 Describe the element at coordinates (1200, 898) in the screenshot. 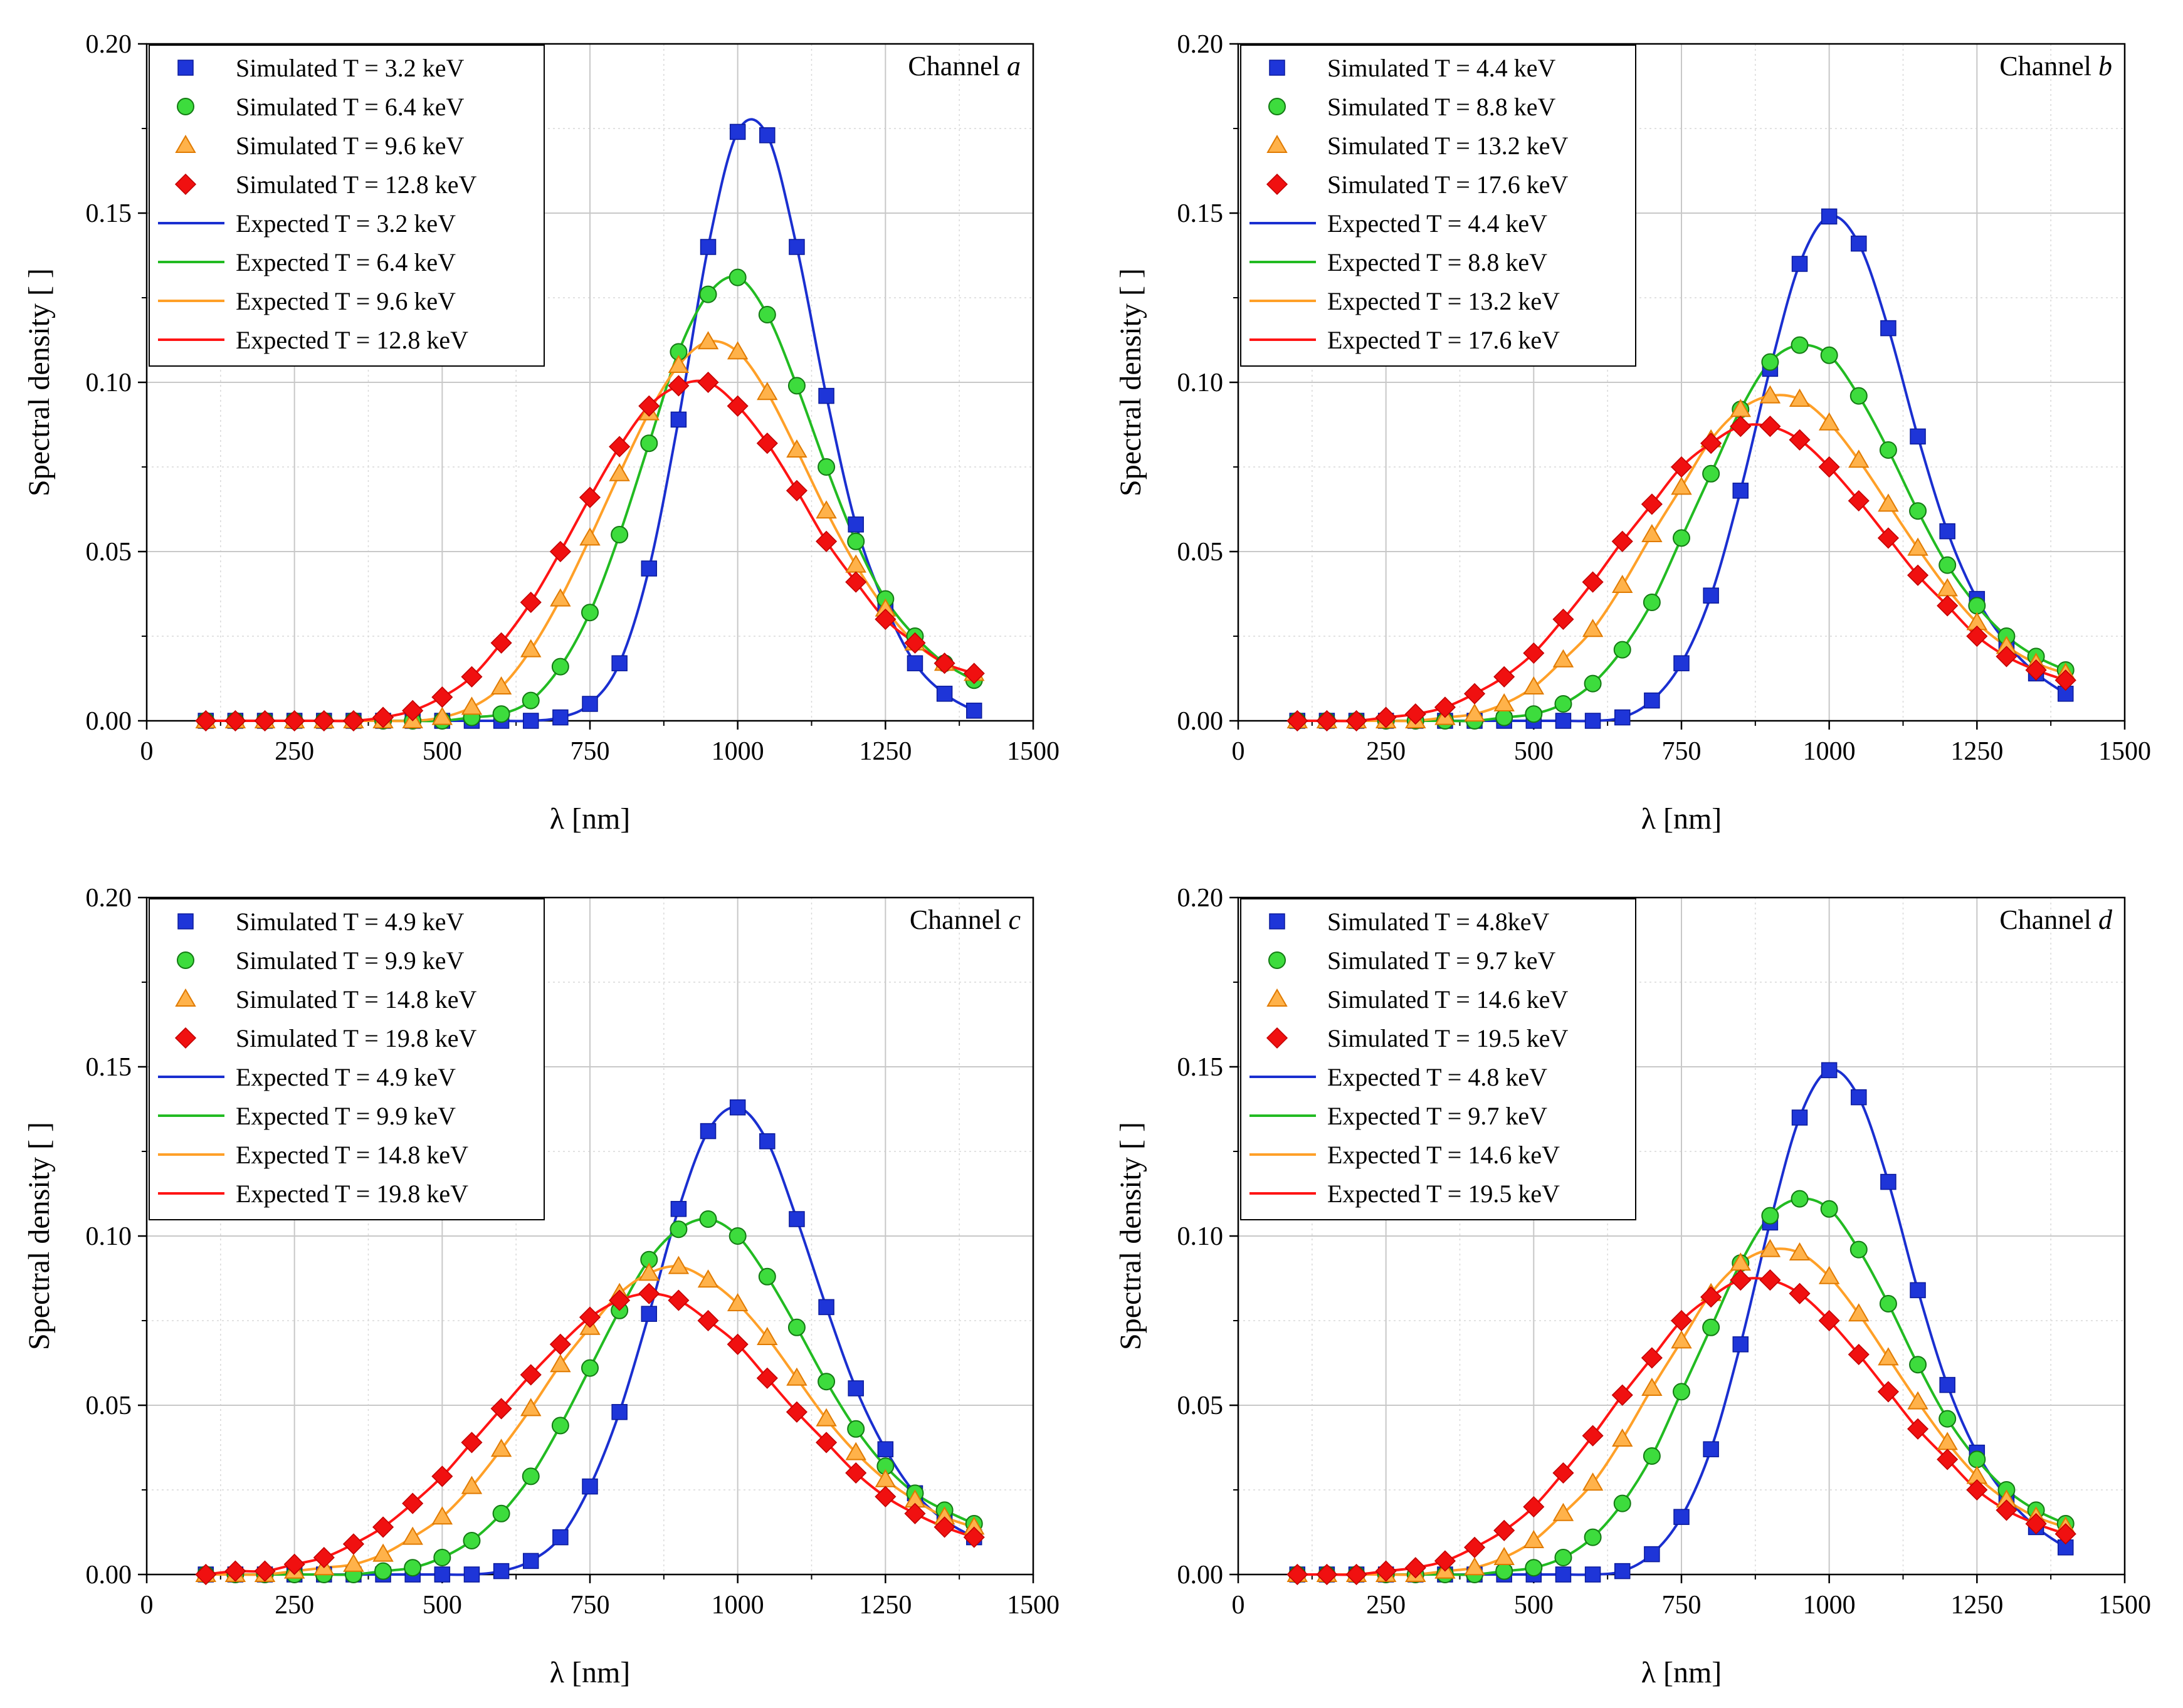

I see `y-tick-label: 0.20` at that location.